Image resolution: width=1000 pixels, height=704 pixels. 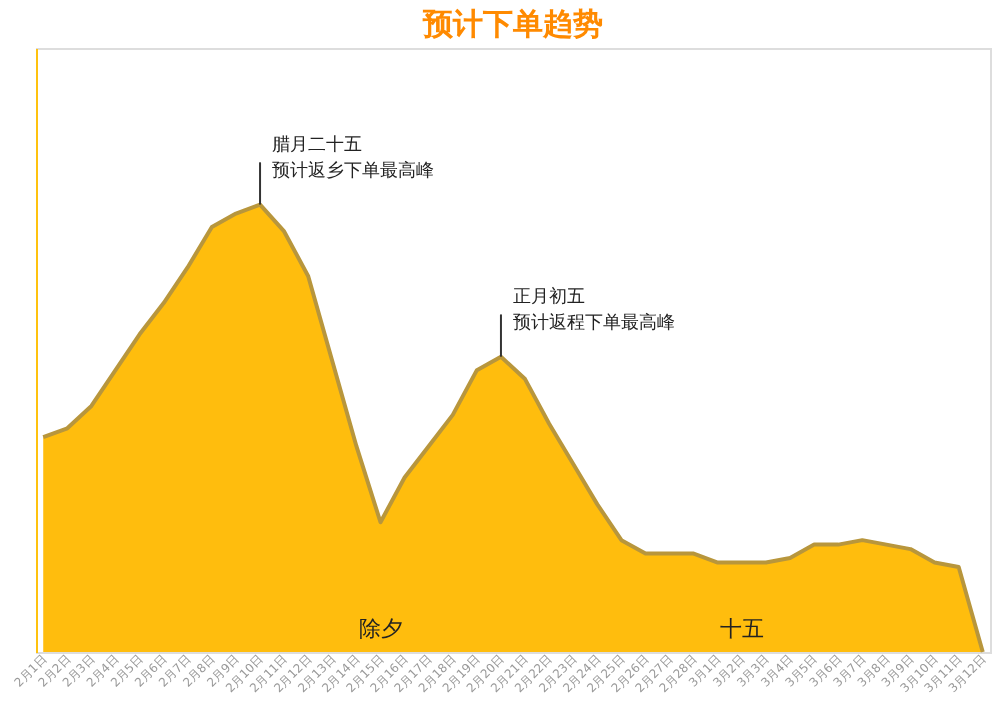 What do you see at coordinates (380, 629) in the screenshot?
I see `annotation: 除夕` at bounding box center [380, 629].